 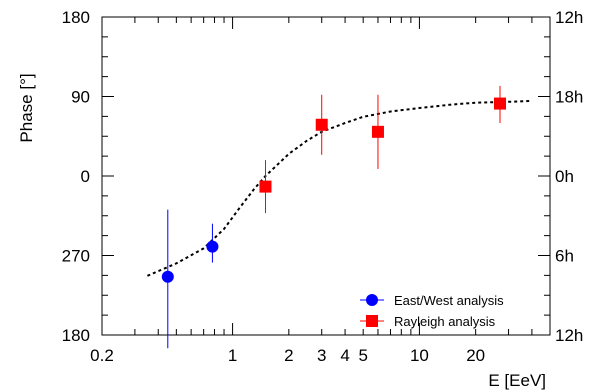 What do you see at coordinates (76, 256) in the screenshot?
I see `y-tick-label: 270` at bounding box center [76, 256].